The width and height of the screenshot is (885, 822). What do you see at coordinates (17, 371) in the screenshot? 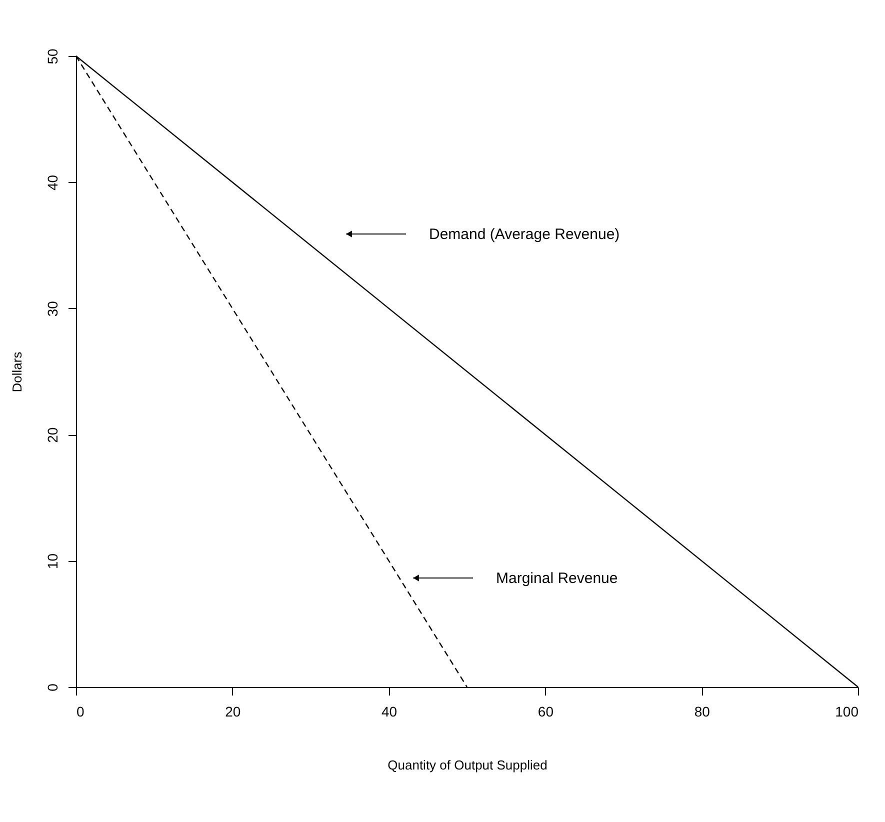
I see `y-axis-title: Dollars` at bounding box center [17, 371].